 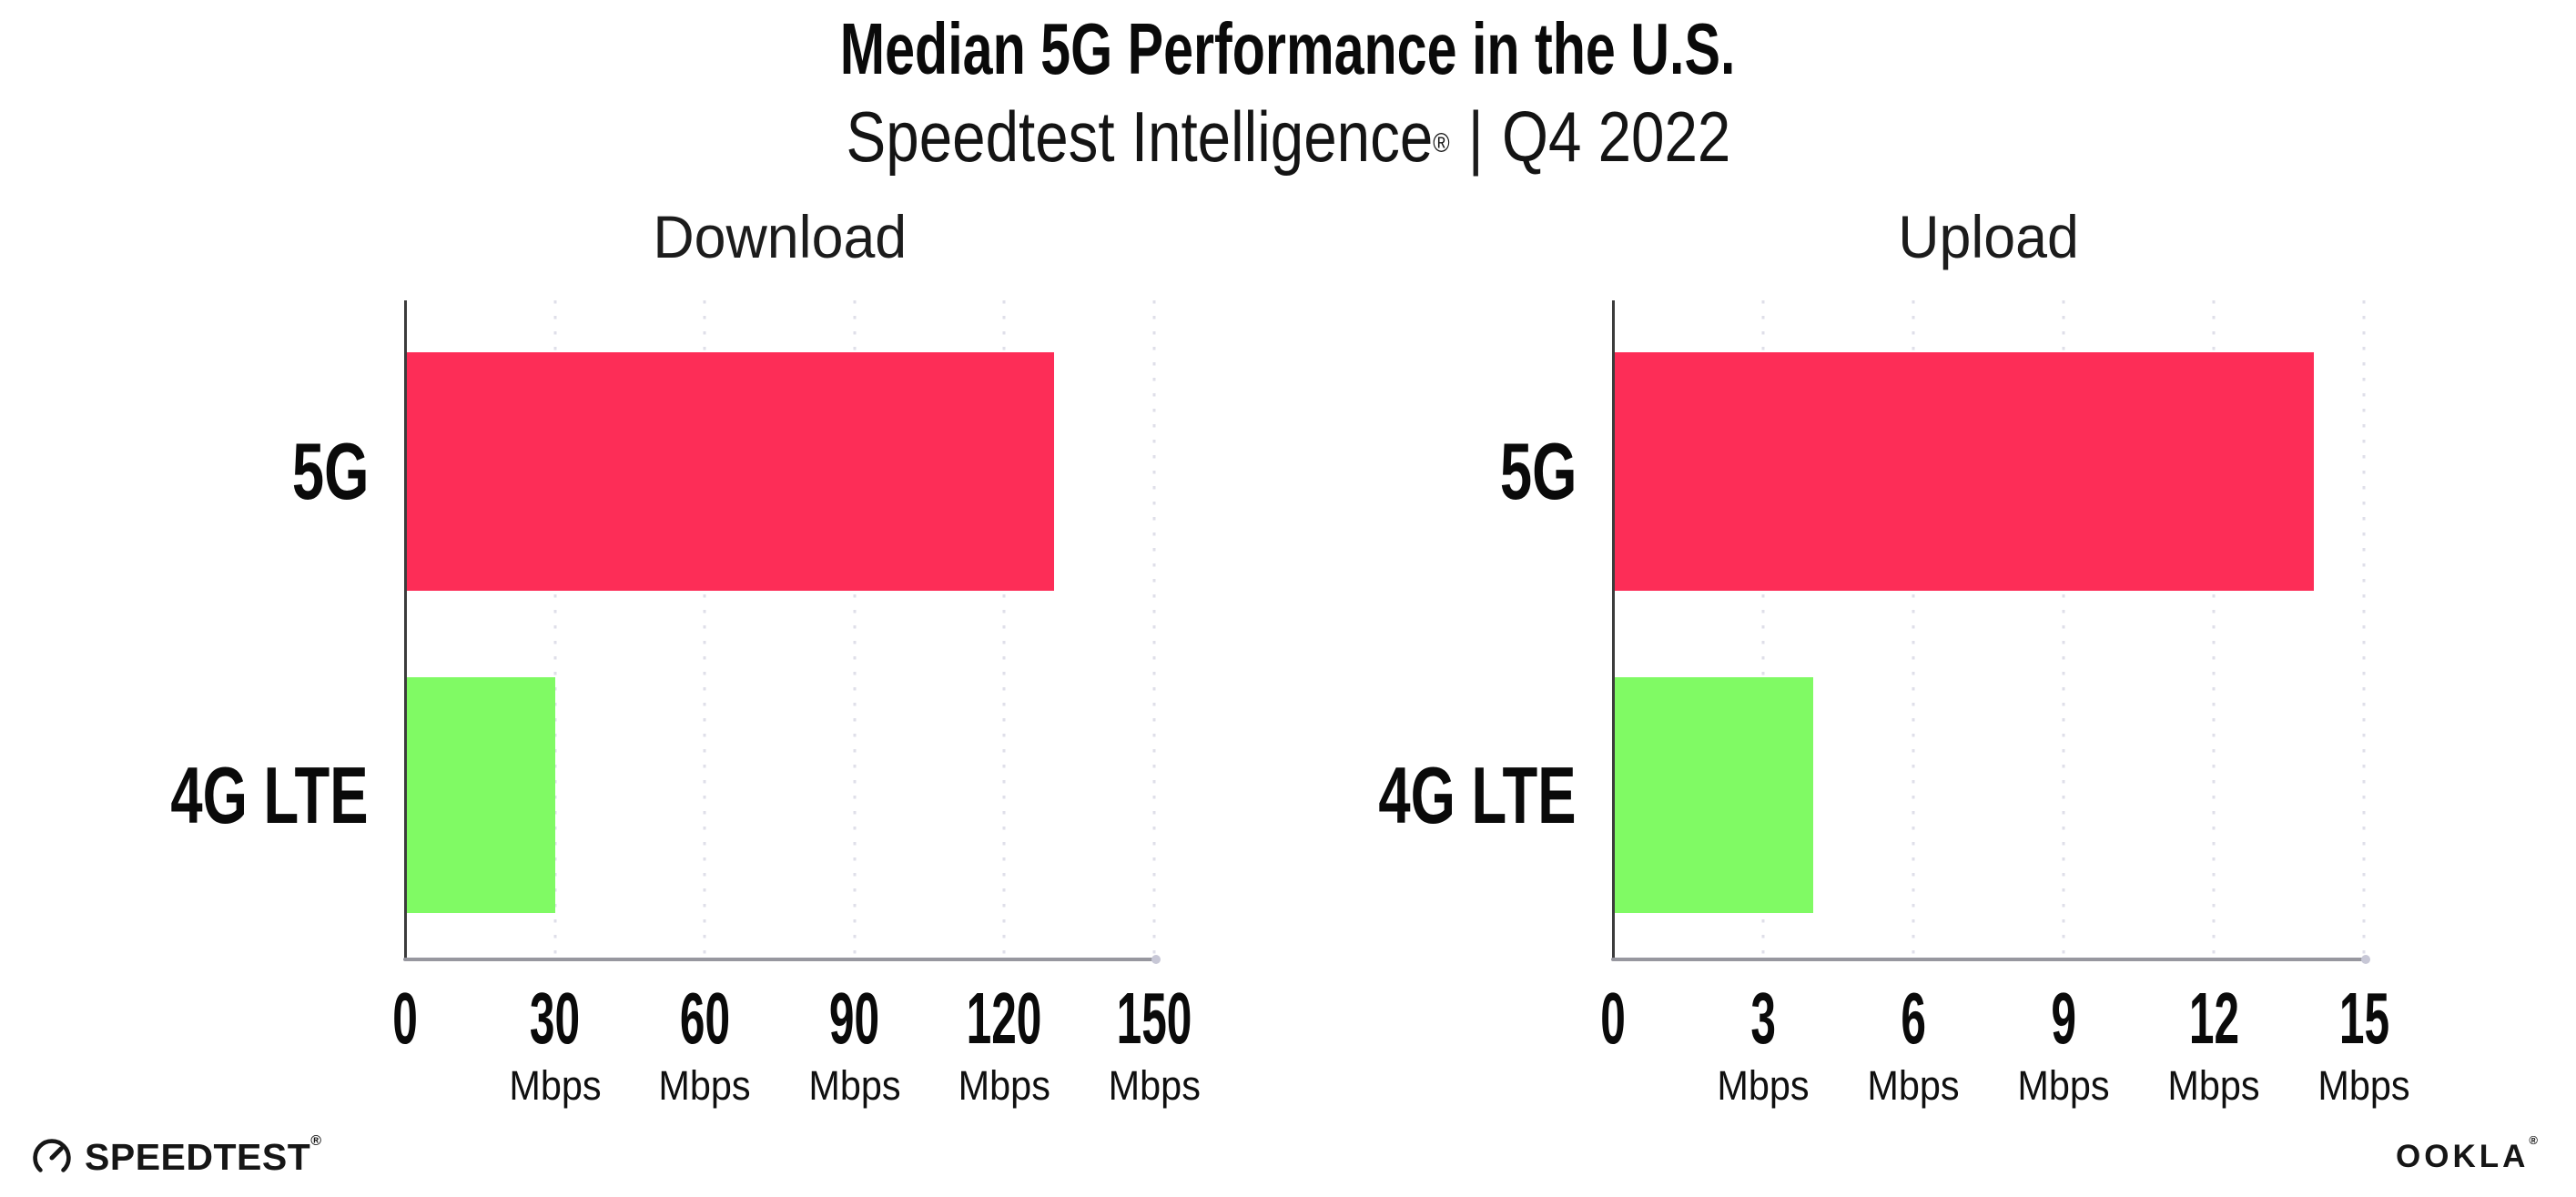 What do you see at coordinates (1139, 136) in the screenshot?
I see `subtitle-brand: Speedtest Intelligence` at bounding box center [1139, 136].